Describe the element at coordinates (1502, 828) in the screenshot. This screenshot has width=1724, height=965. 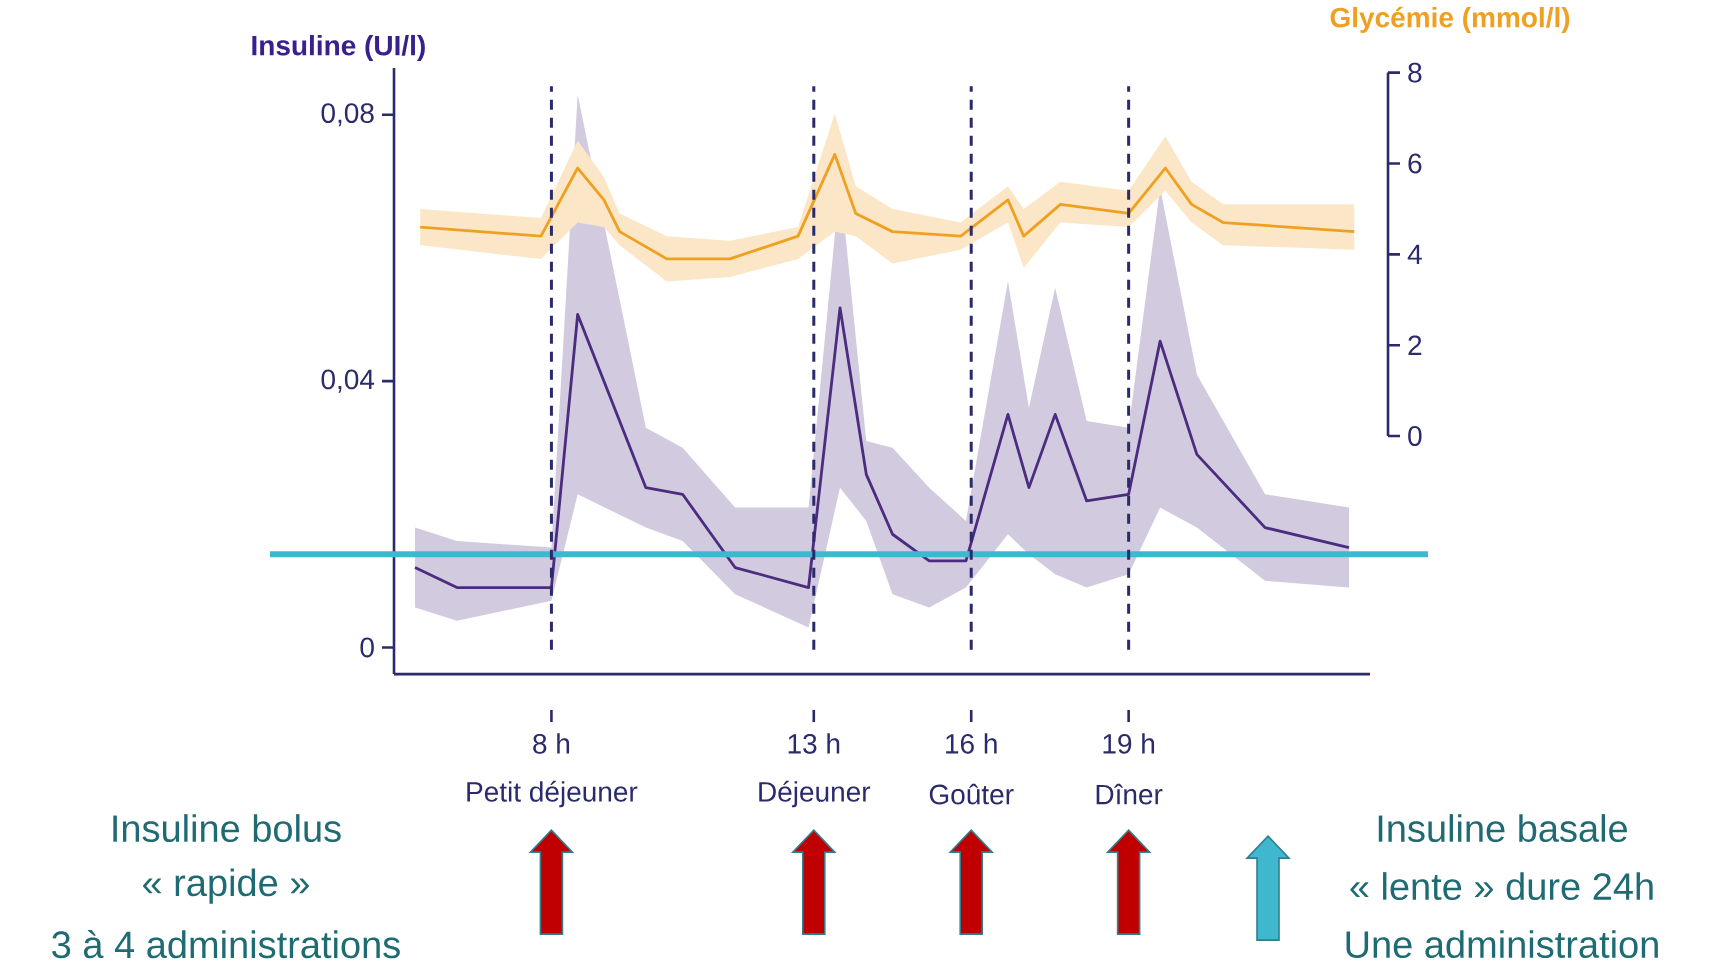
I see `text: Insuline basale` at that location.